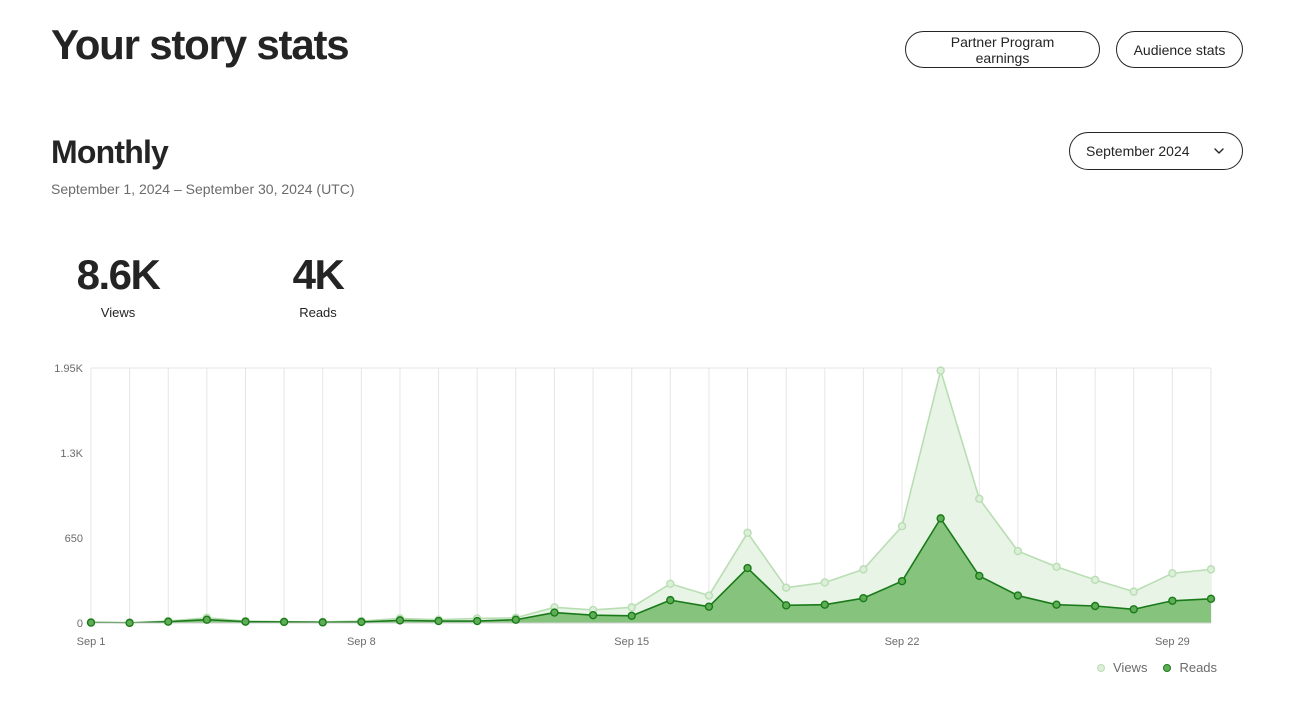 This screenshot has height=723, width=1301. I want to click on views-value: 8.6K, so click(118, 274).